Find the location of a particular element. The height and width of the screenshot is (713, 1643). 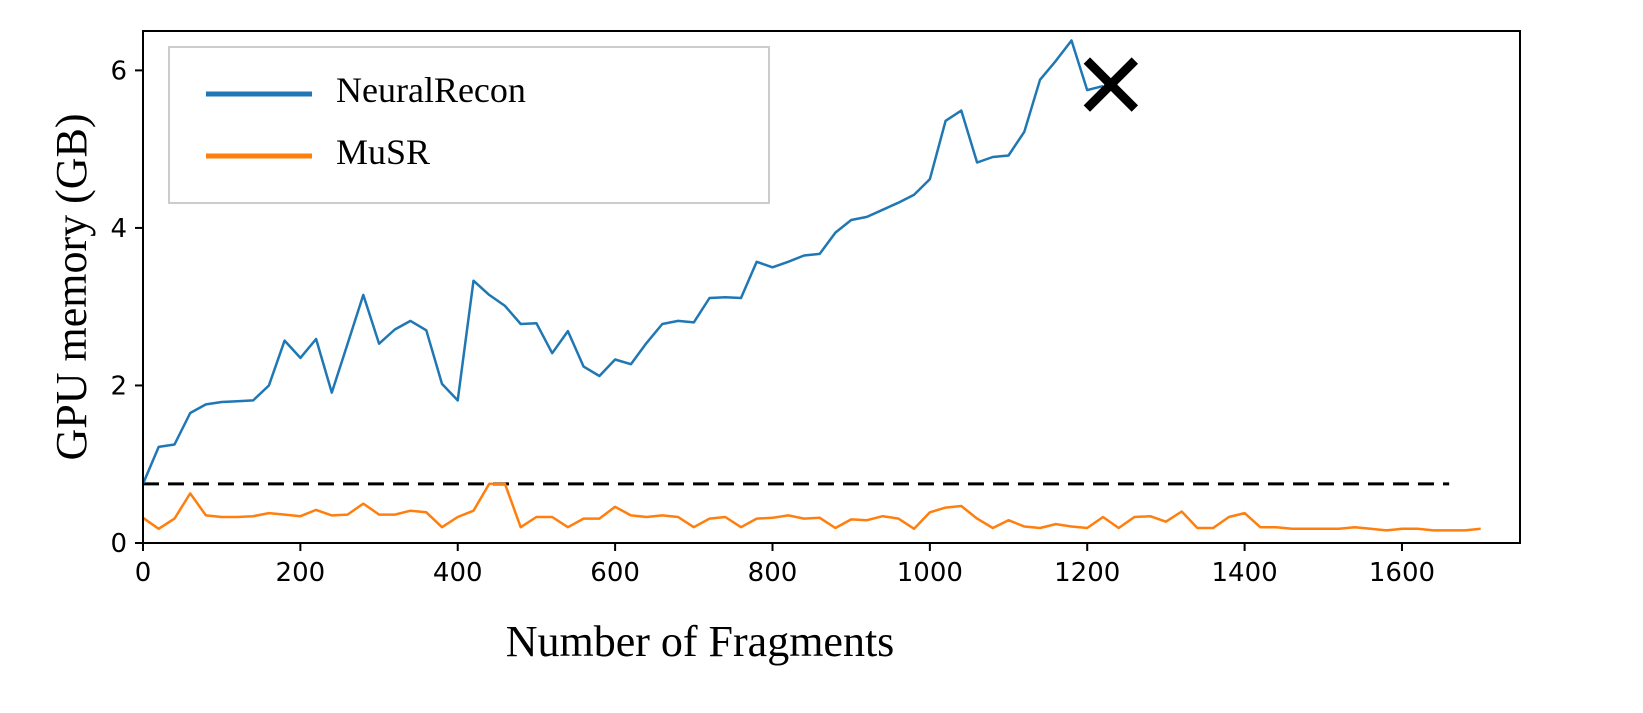

y-tick-label: 6 is located at coordinates (118, 71).